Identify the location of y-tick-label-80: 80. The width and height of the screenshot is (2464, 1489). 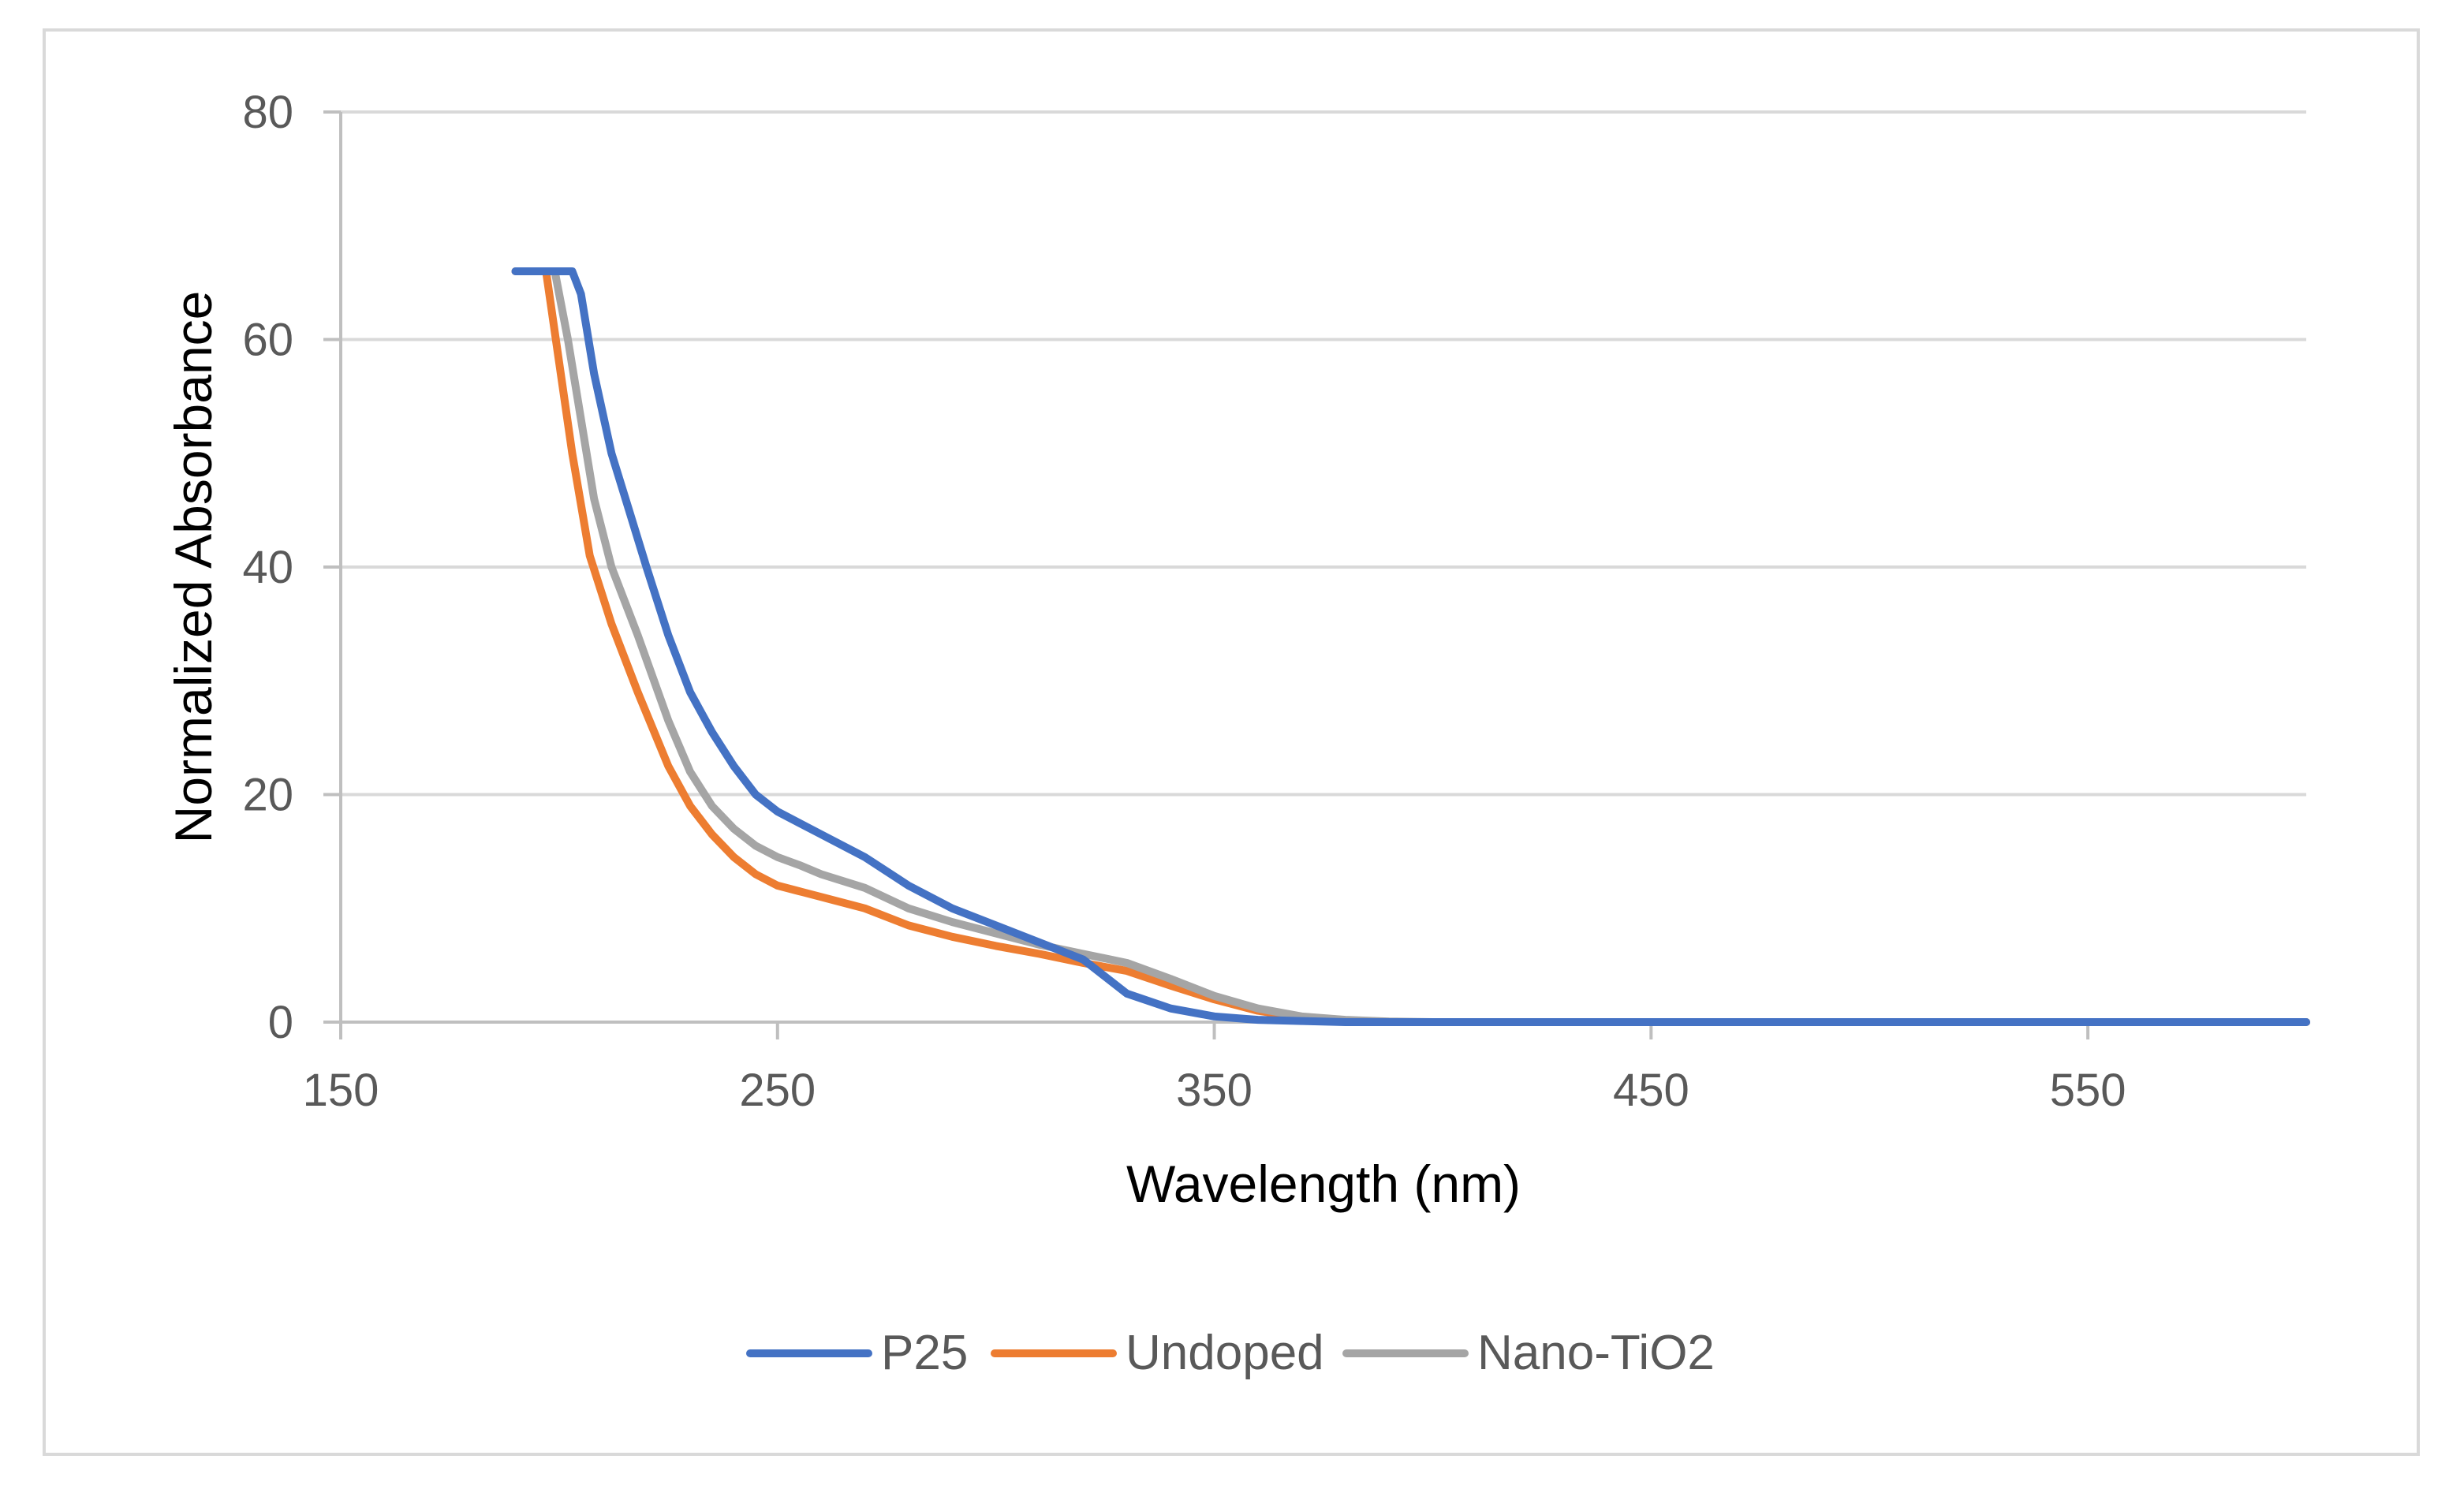
(267, 112).